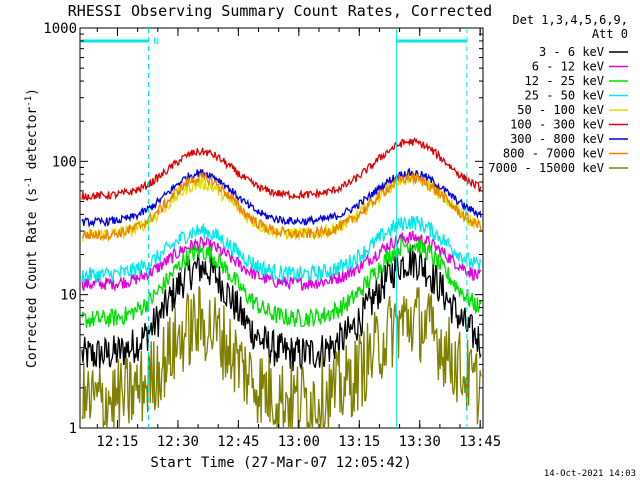 The image size is (640, 480). Describe the element at coordinates (73, 429) in the screenshot. I see `y-tick-label: 1` at that location.